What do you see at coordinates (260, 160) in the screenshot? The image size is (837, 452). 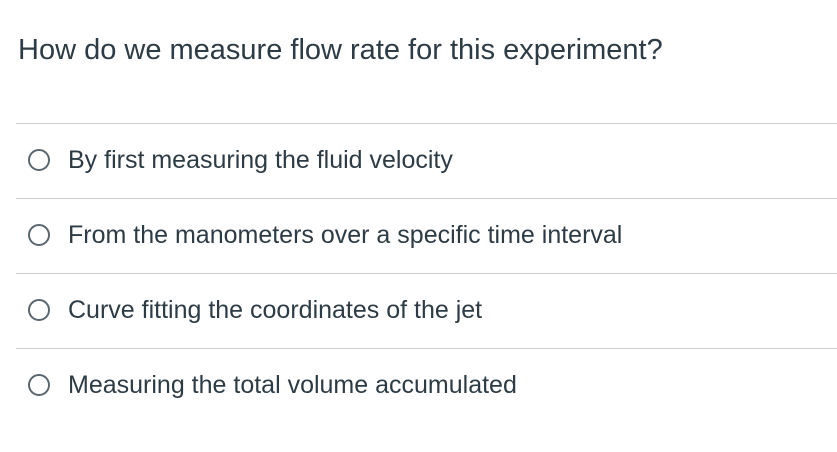 I see `answer-label: By first measuring the fluid velocity` at bounding box center [260, 160].